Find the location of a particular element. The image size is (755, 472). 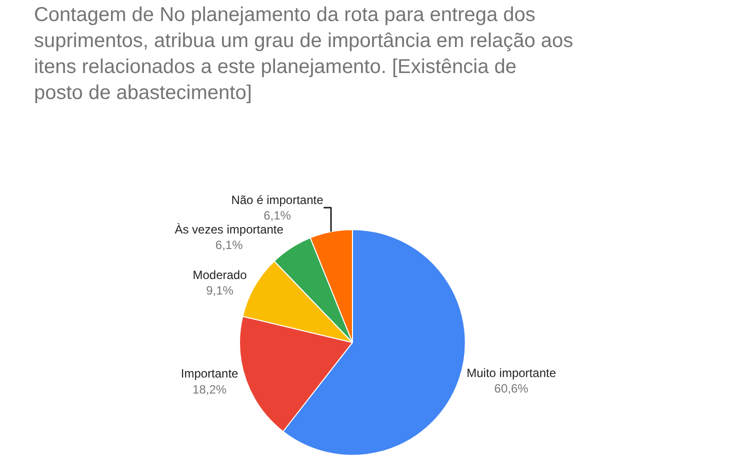

slice-label: Às vezes importante is located at coordinates (229, 229).